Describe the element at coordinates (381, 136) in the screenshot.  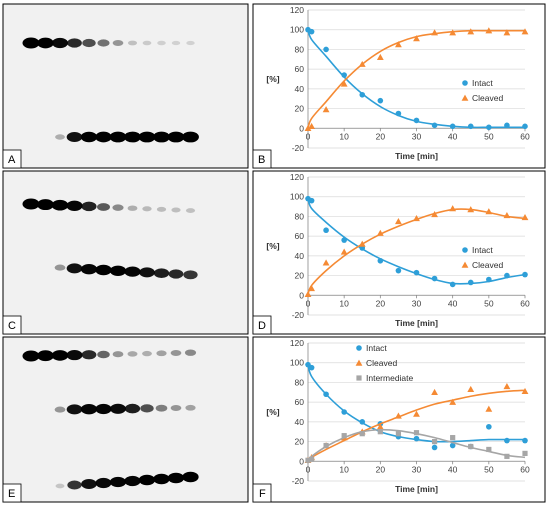
I see `x-tick-label: 20` at that location.